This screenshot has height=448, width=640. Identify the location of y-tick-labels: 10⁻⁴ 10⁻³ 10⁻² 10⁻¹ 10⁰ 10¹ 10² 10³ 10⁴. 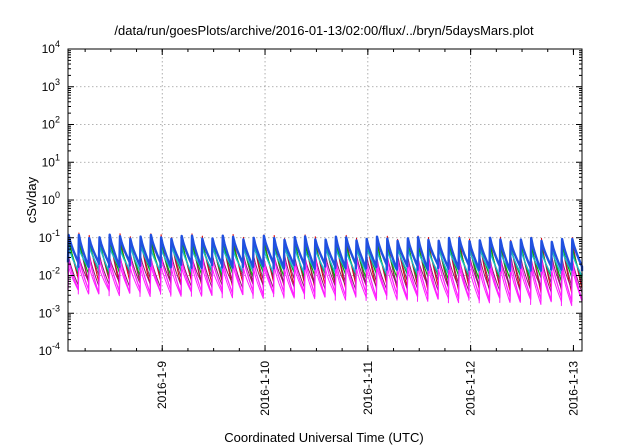
(49, 198).